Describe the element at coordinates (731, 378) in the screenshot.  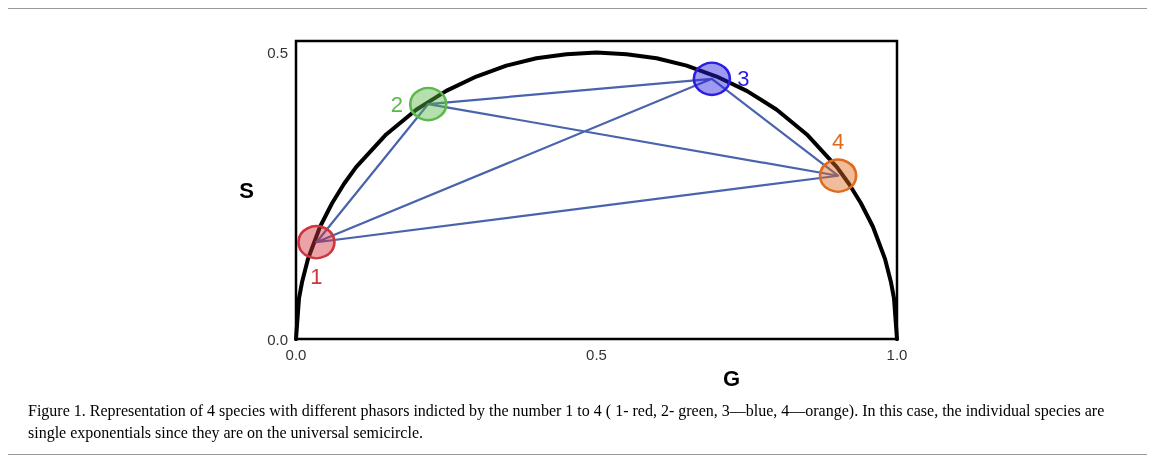
I see `x-axis-title: G` at that location.